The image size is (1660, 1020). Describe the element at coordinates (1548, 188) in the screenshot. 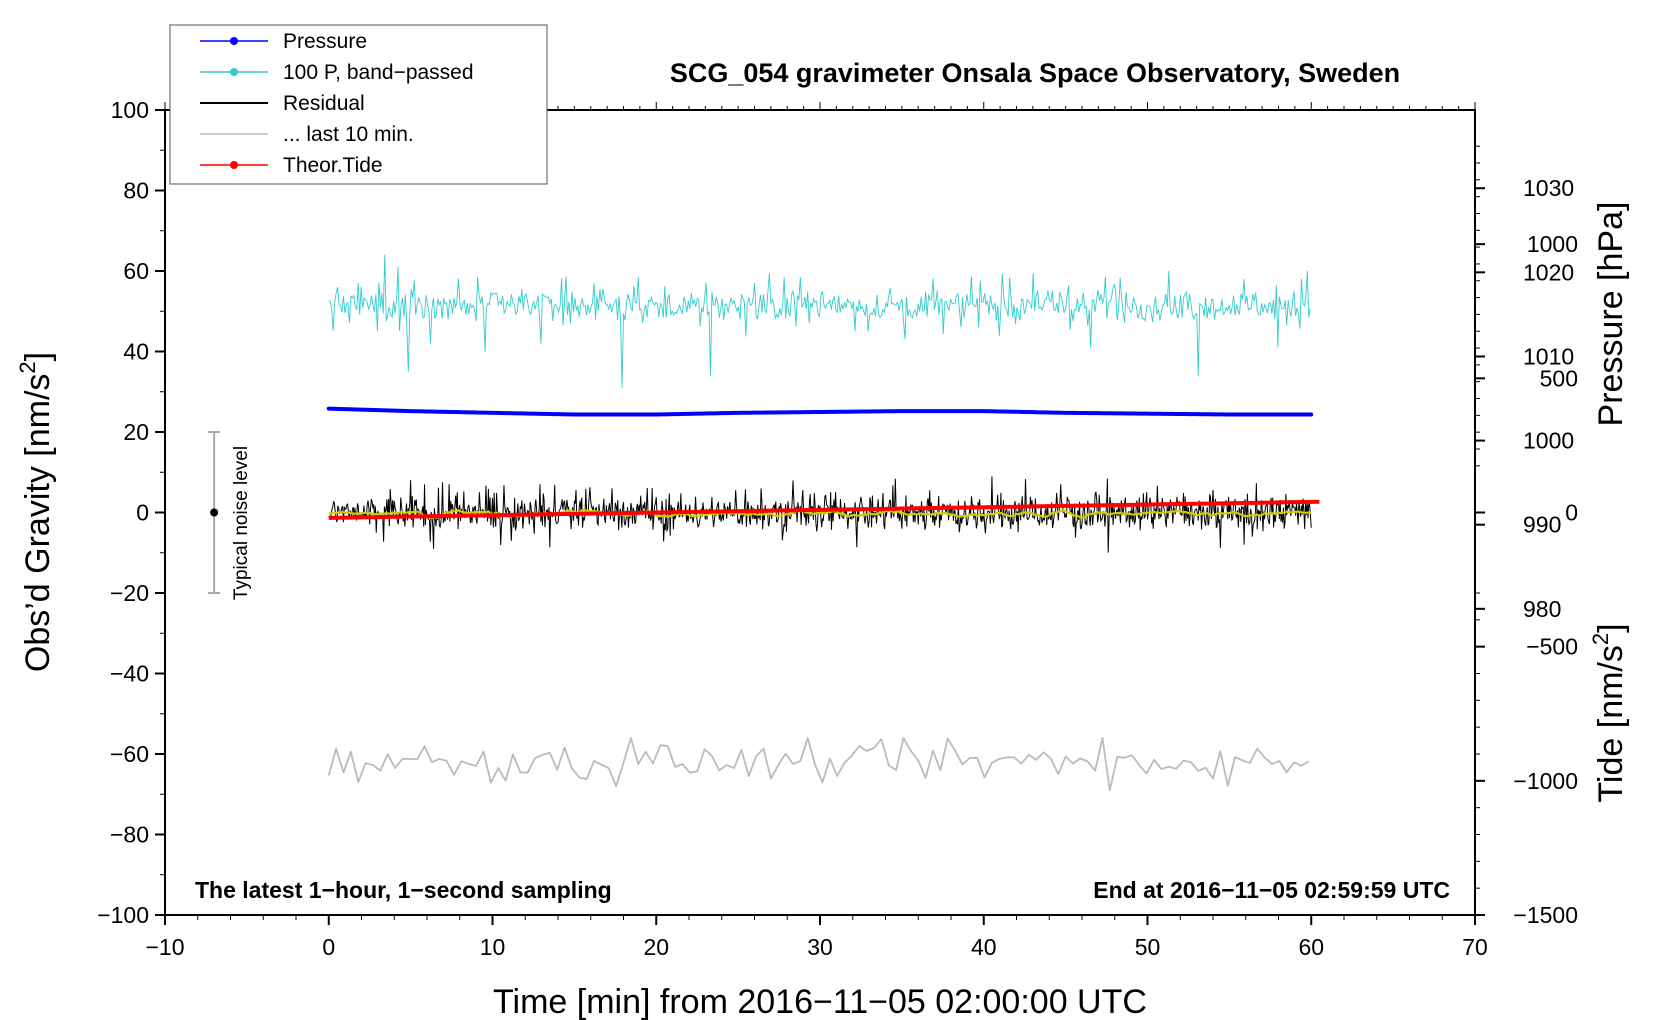

I see `pressure-tick-label: 1030` at that location.